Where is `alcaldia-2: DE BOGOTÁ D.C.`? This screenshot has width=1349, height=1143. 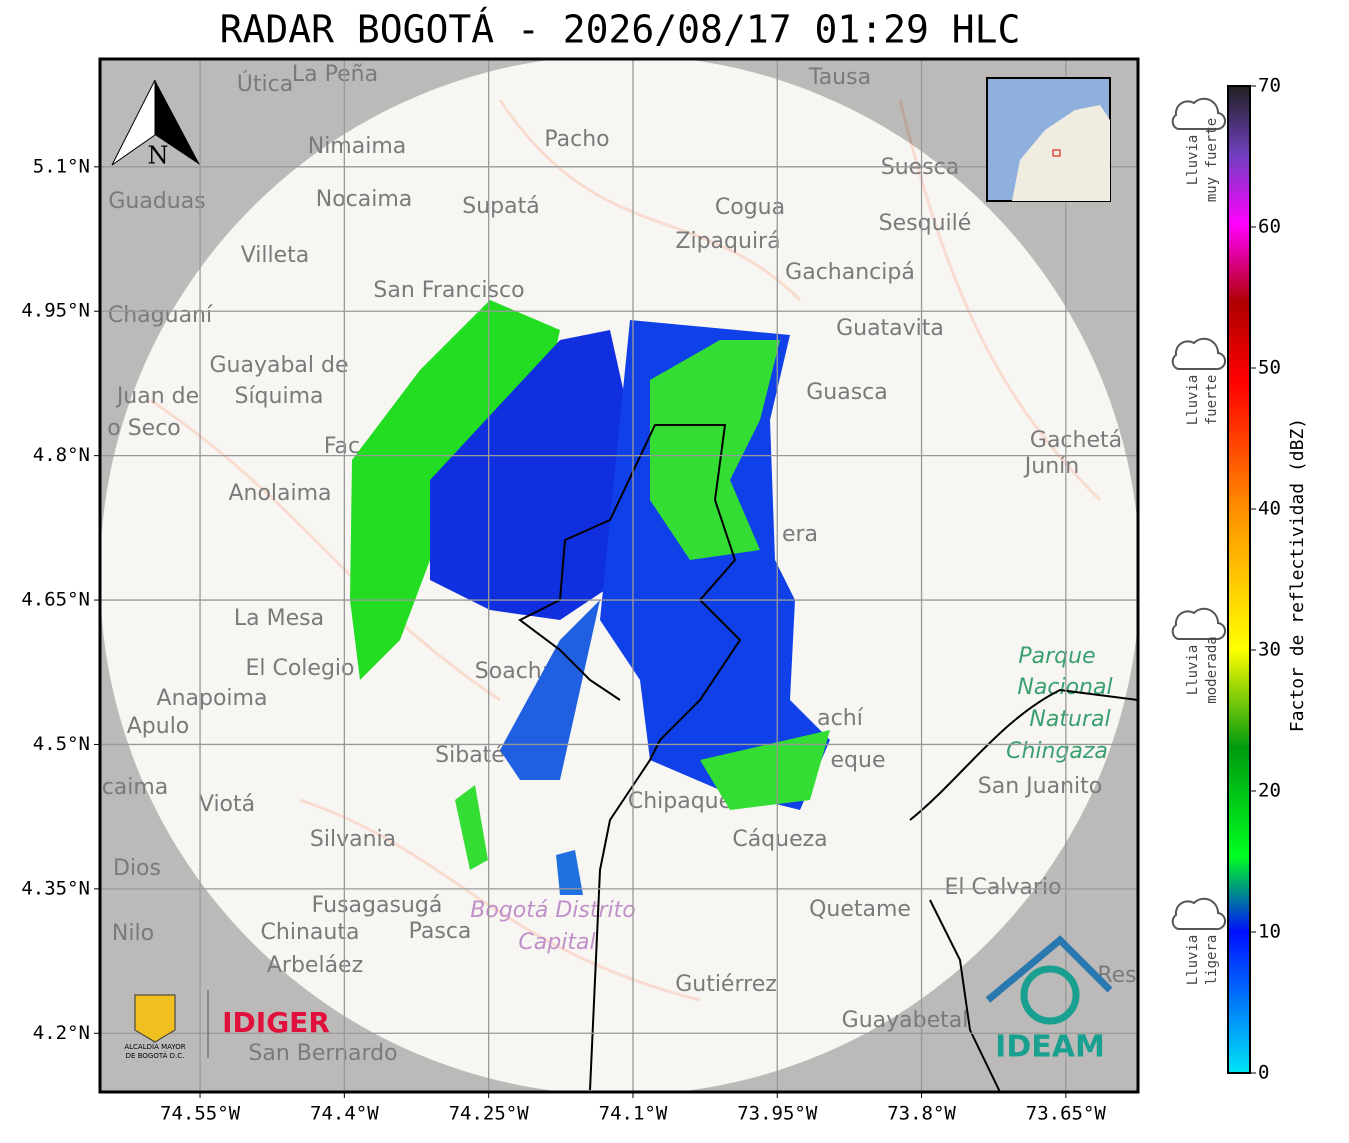 alcaldia-2: DE BOGOTÁ D.C. is located at coordinates (155, 1055).